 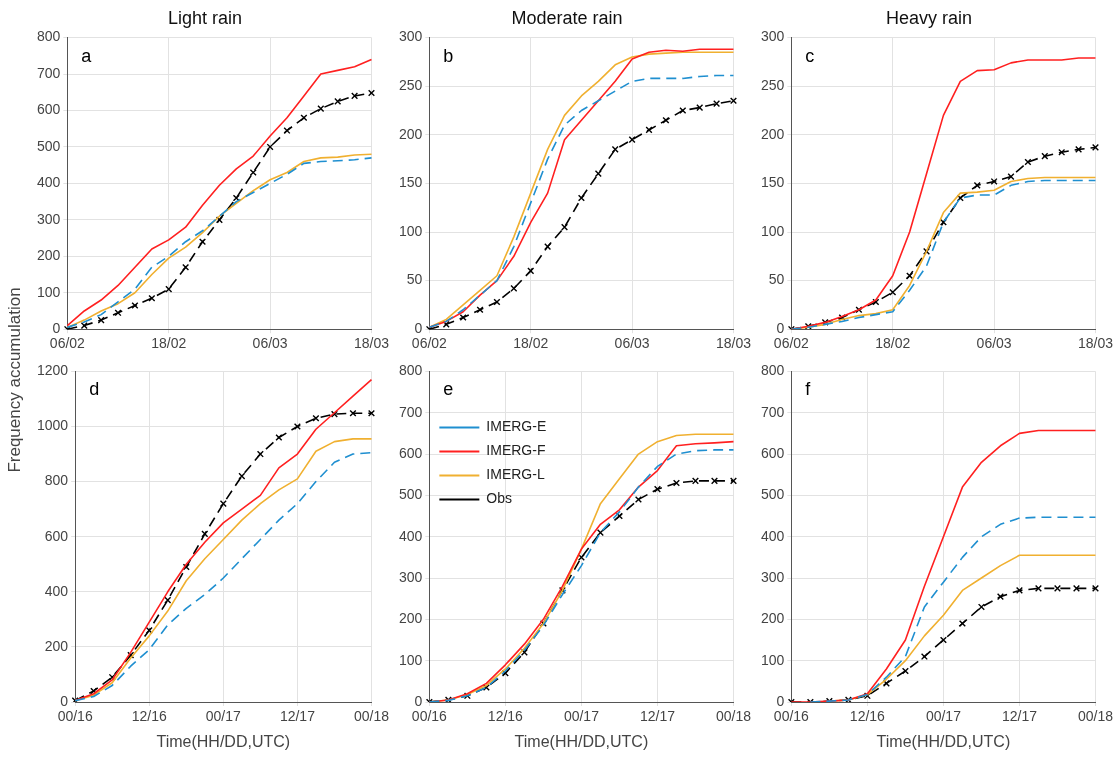 What do you see at coordinates (87, 55) in the screenshot?
I see `annotation: a` at bounding box center [87, 55].